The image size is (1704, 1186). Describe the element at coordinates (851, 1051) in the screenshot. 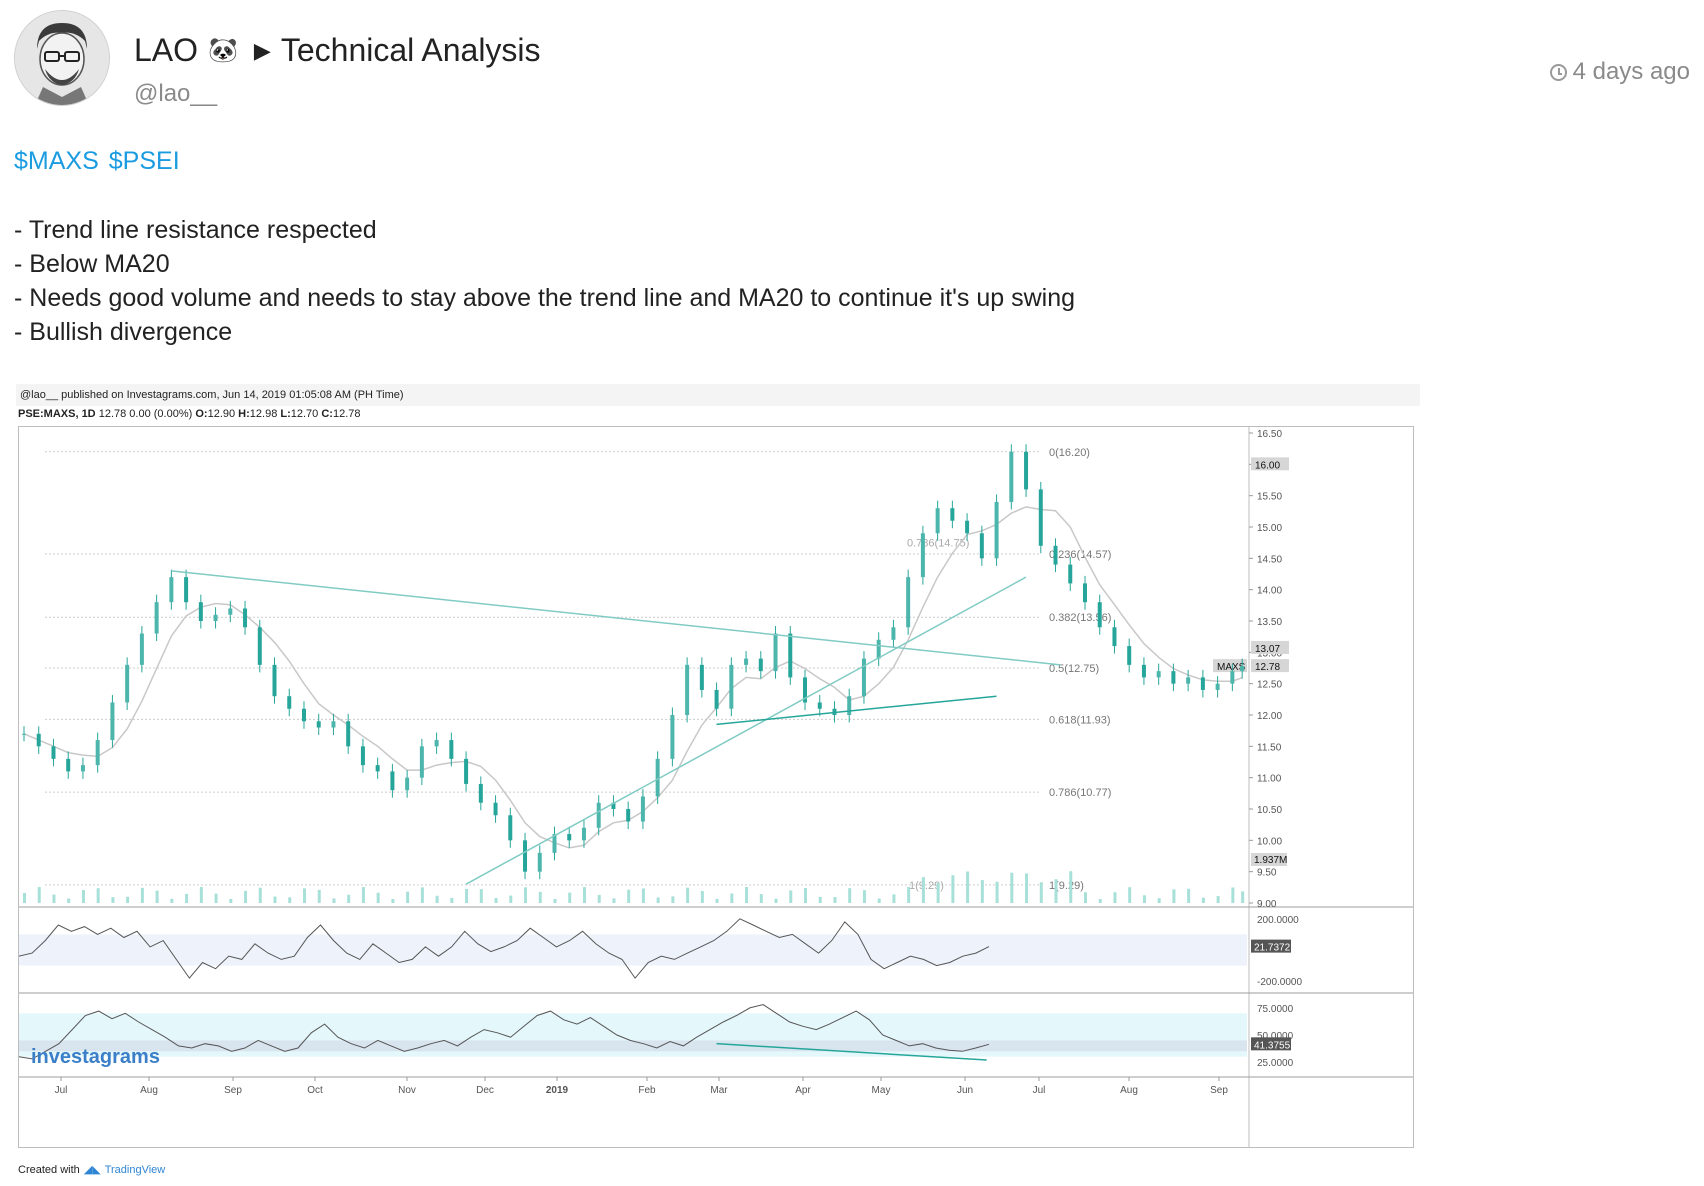

I see `divergence-trendline` at that location.